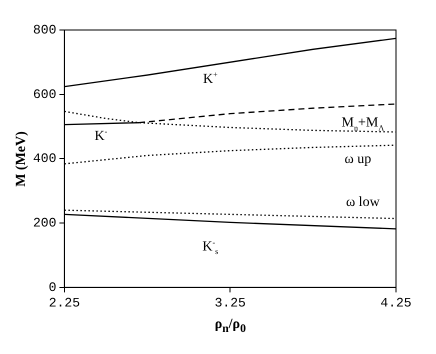 This screenshot has width=436, height=354. What do you see at coordinates (396, 303) in the screenshot?
I see `x-tick-label: 4.25` at bounding box center [396, 303].